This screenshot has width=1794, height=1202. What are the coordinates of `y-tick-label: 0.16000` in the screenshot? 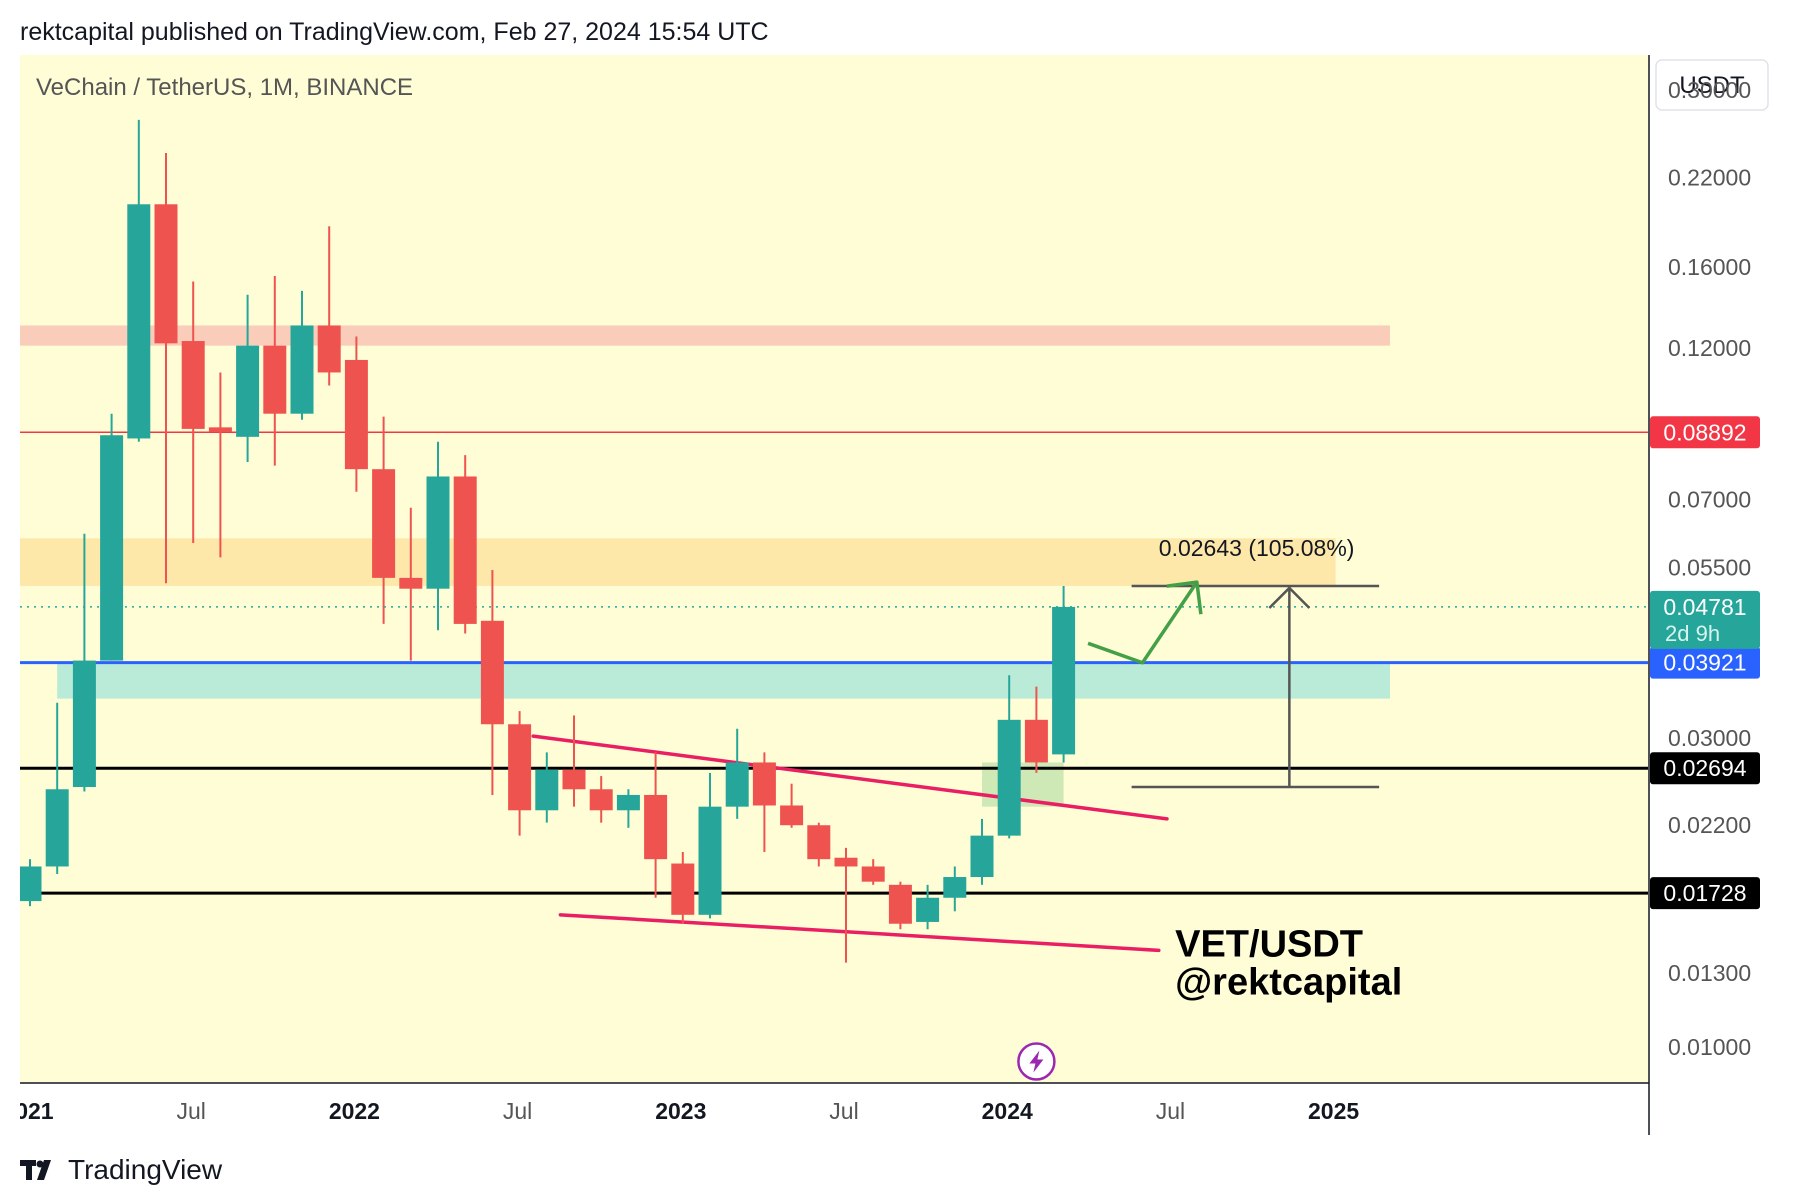 It's located at (1709, 267).